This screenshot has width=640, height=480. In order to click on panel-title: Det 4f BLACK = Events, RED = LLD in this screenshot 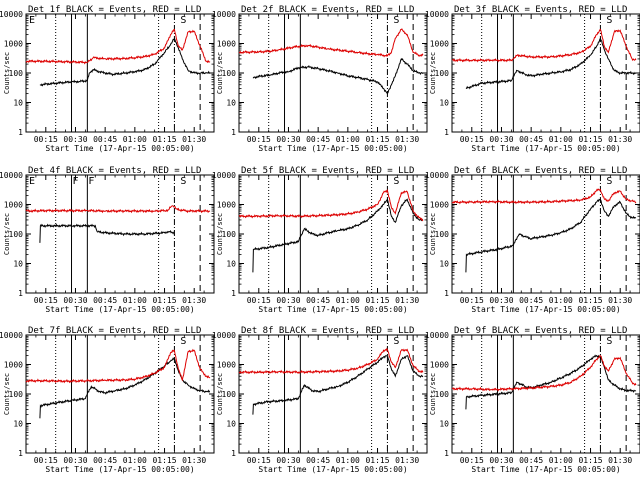, I will do `click(114, 171)`.